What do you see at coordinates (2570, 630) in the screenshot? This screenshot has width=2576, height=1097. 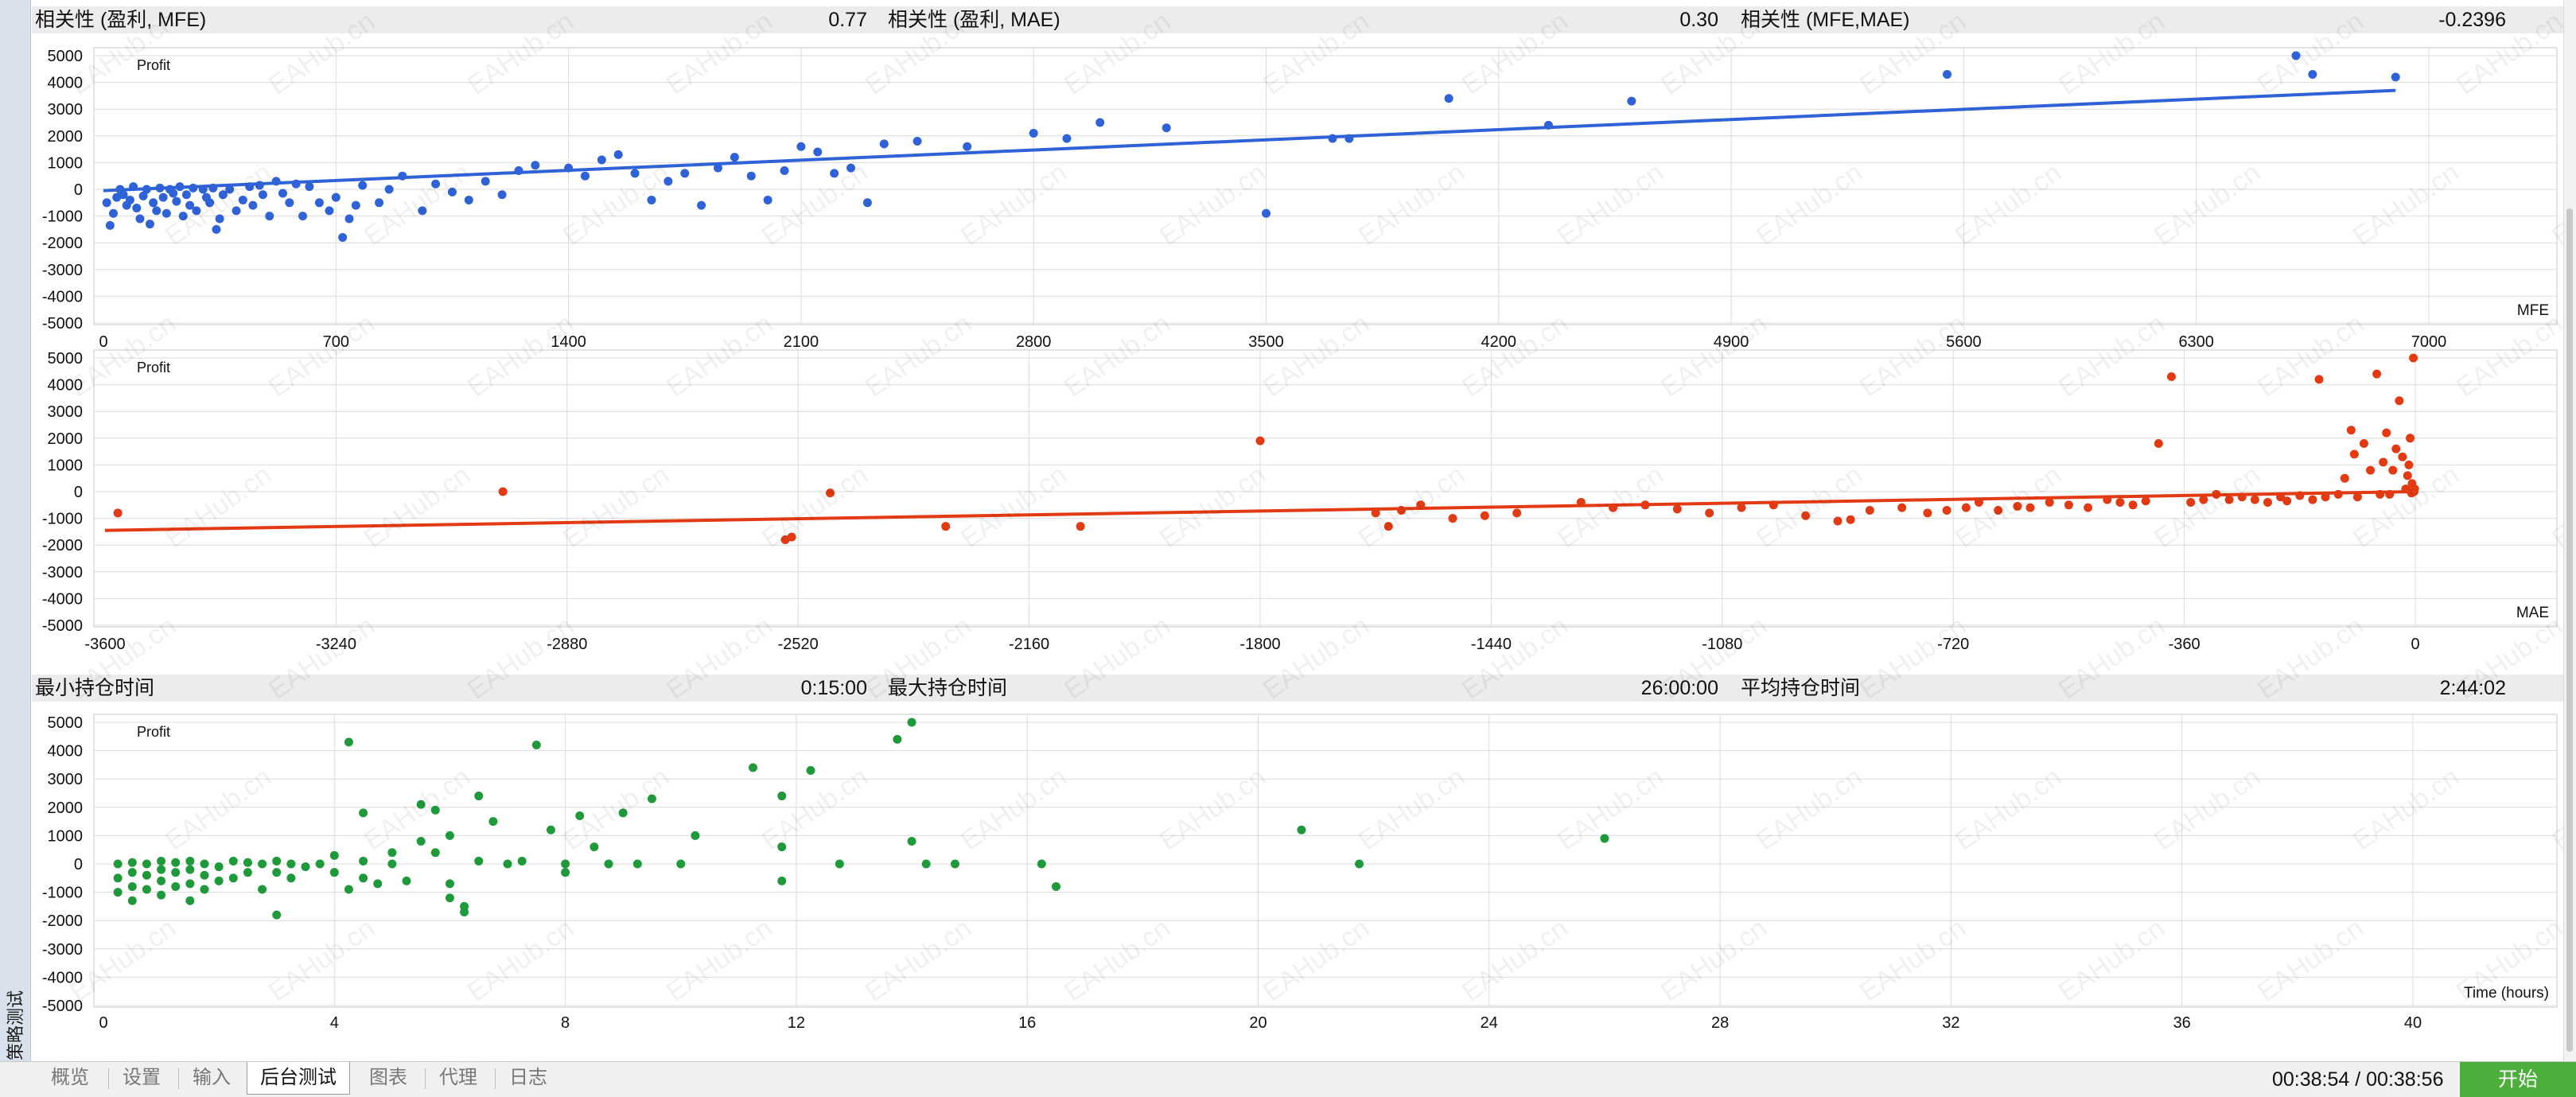 I see `vertical-scrollbar-thumb` at bounding box center [2570, 630].